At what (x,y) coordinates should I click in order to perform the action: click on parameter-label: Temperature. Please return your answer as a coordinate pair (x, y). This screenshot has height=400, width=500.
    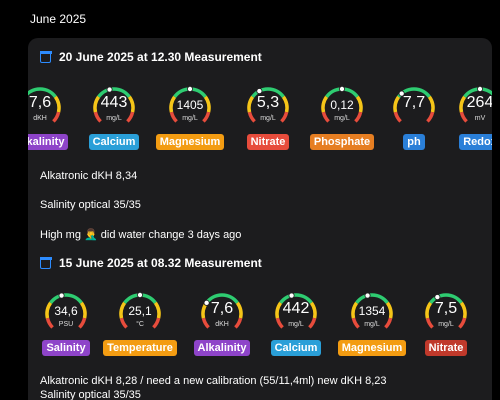
    Looking at the image, I should click on (140, 348).